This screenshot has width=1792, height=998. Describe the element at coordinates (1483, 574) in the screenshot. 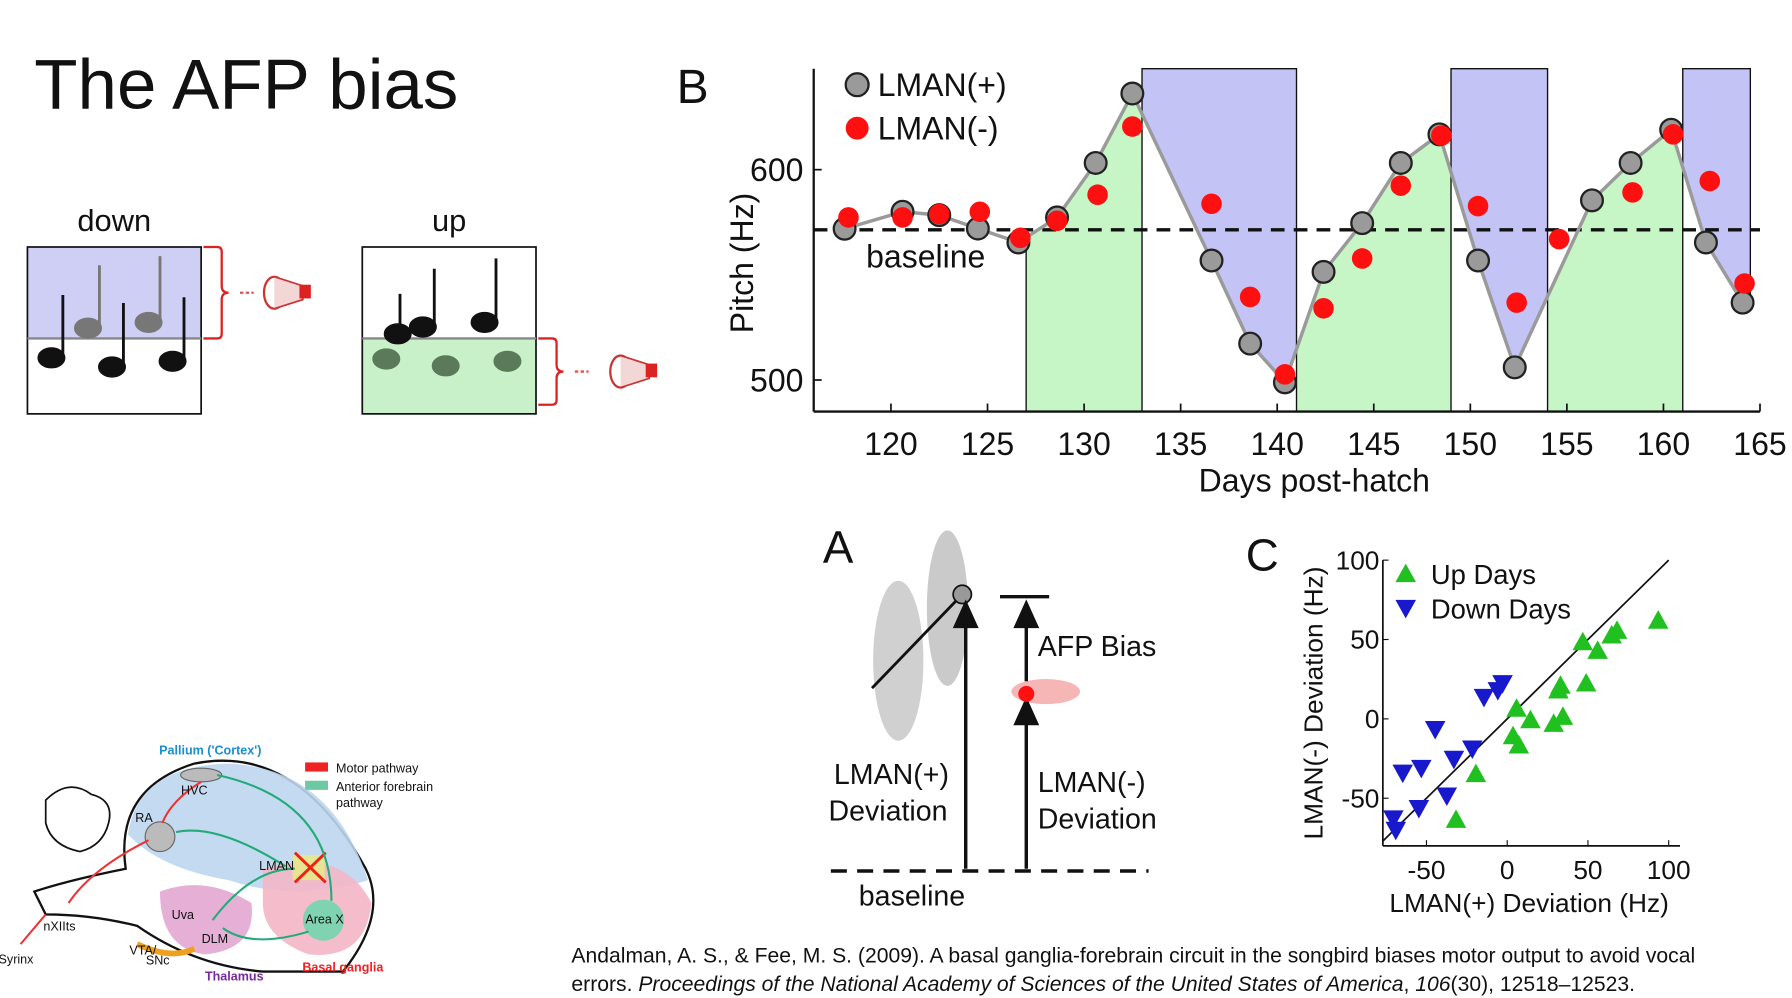

I see `legend-label: Up Days` at that location.